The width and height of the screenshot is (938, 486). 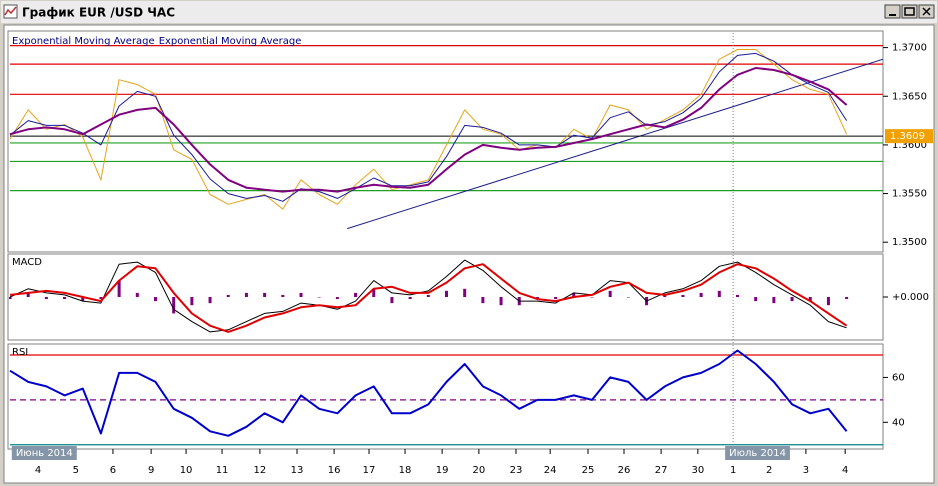 What do you see at coordinates (76, 470) in the screenshot?
I see `x-tick-label: 5` at bounding box center [76, 470].